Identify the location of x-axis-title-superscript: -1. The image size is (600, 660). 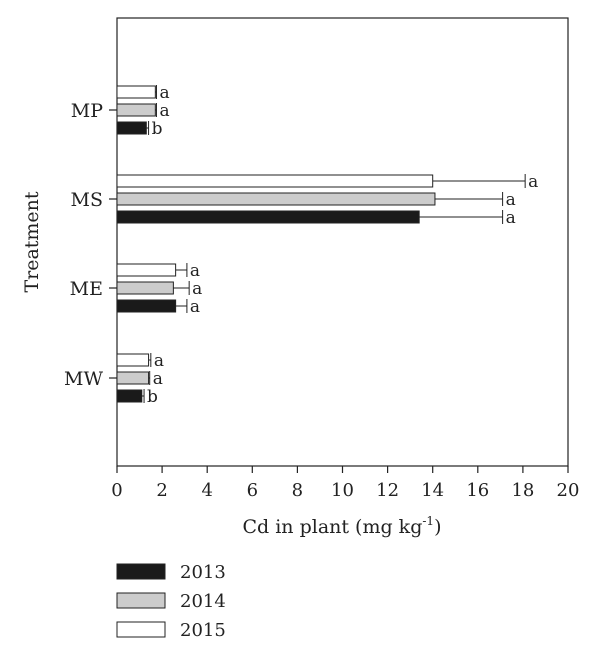
(428, 521).